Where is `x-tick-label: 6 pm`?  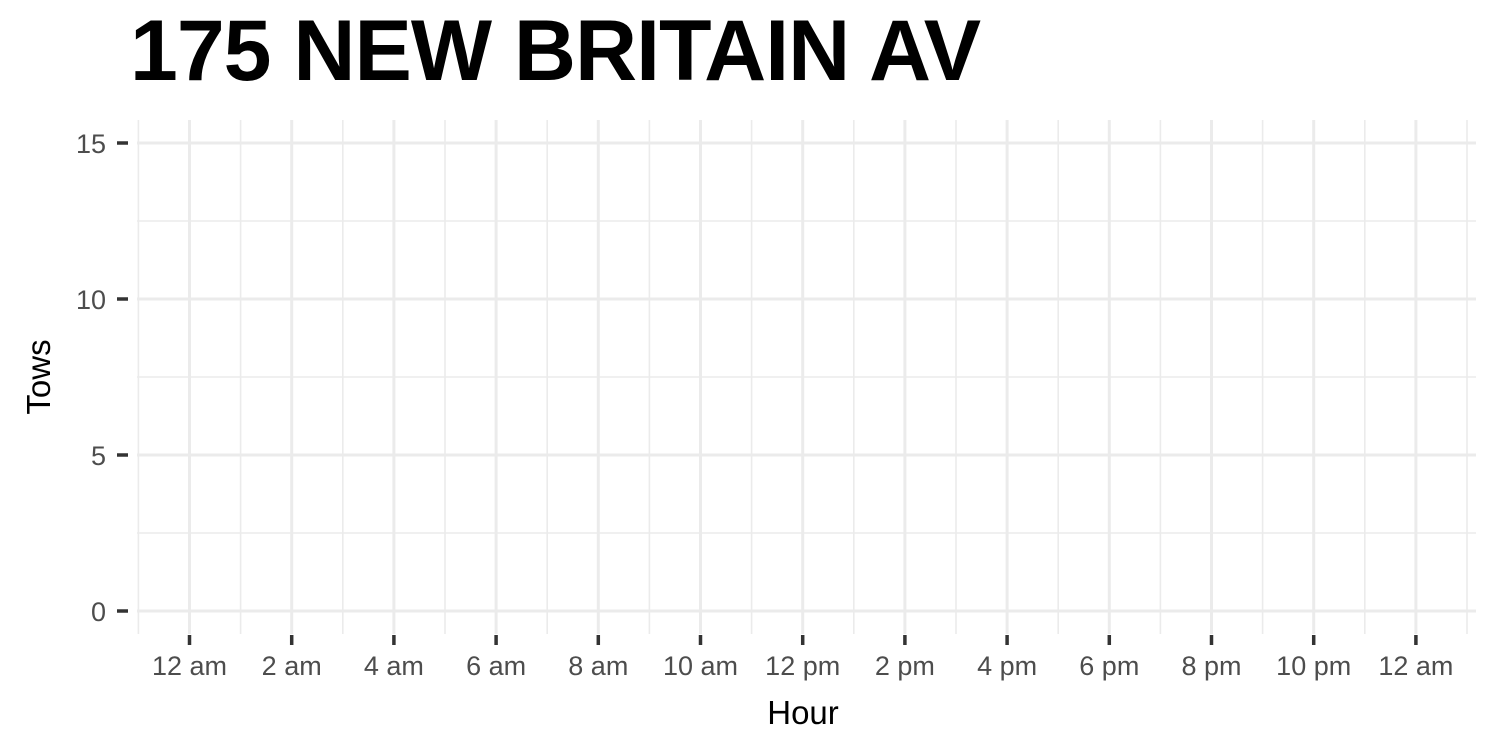
x-tick-label: 6 pm is located at coordinates (1109, 666).